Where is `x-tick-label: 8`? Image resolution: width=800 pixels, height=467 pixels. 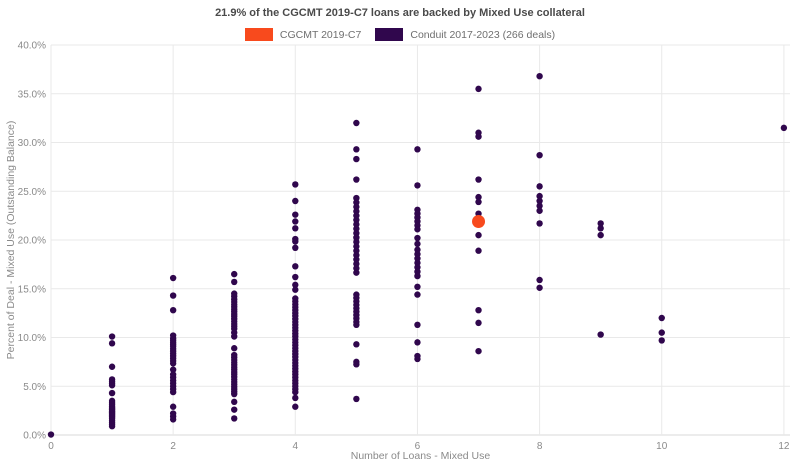
x-tick-label: 8 is located at coordinates (540, 446).